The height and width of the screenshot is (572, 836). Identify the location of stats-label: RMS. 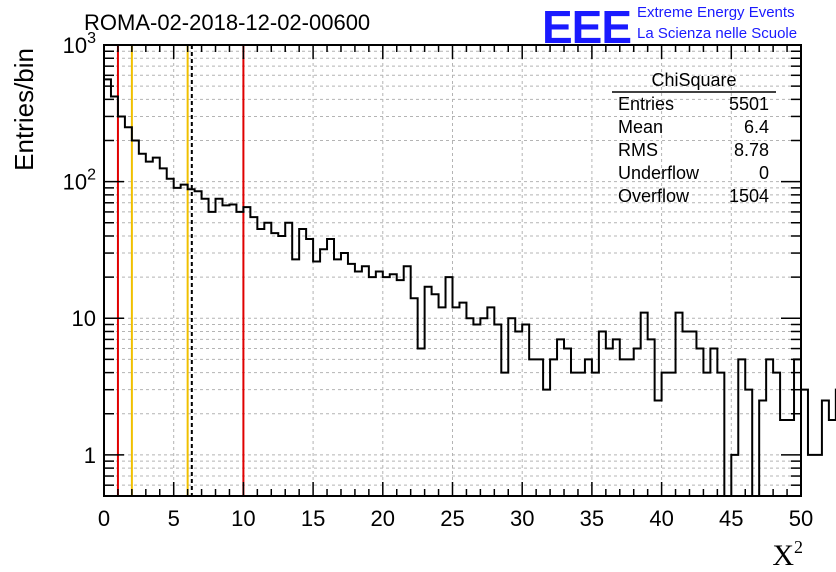
(638, 150).